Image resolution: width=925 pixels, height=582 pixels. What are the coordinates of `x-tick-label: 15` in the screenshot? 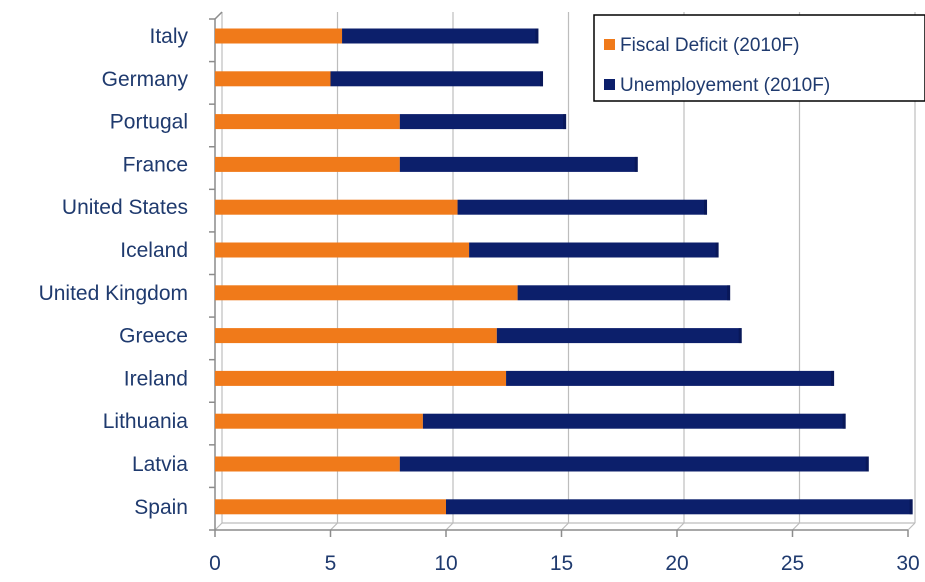 It's located at (561, 563).